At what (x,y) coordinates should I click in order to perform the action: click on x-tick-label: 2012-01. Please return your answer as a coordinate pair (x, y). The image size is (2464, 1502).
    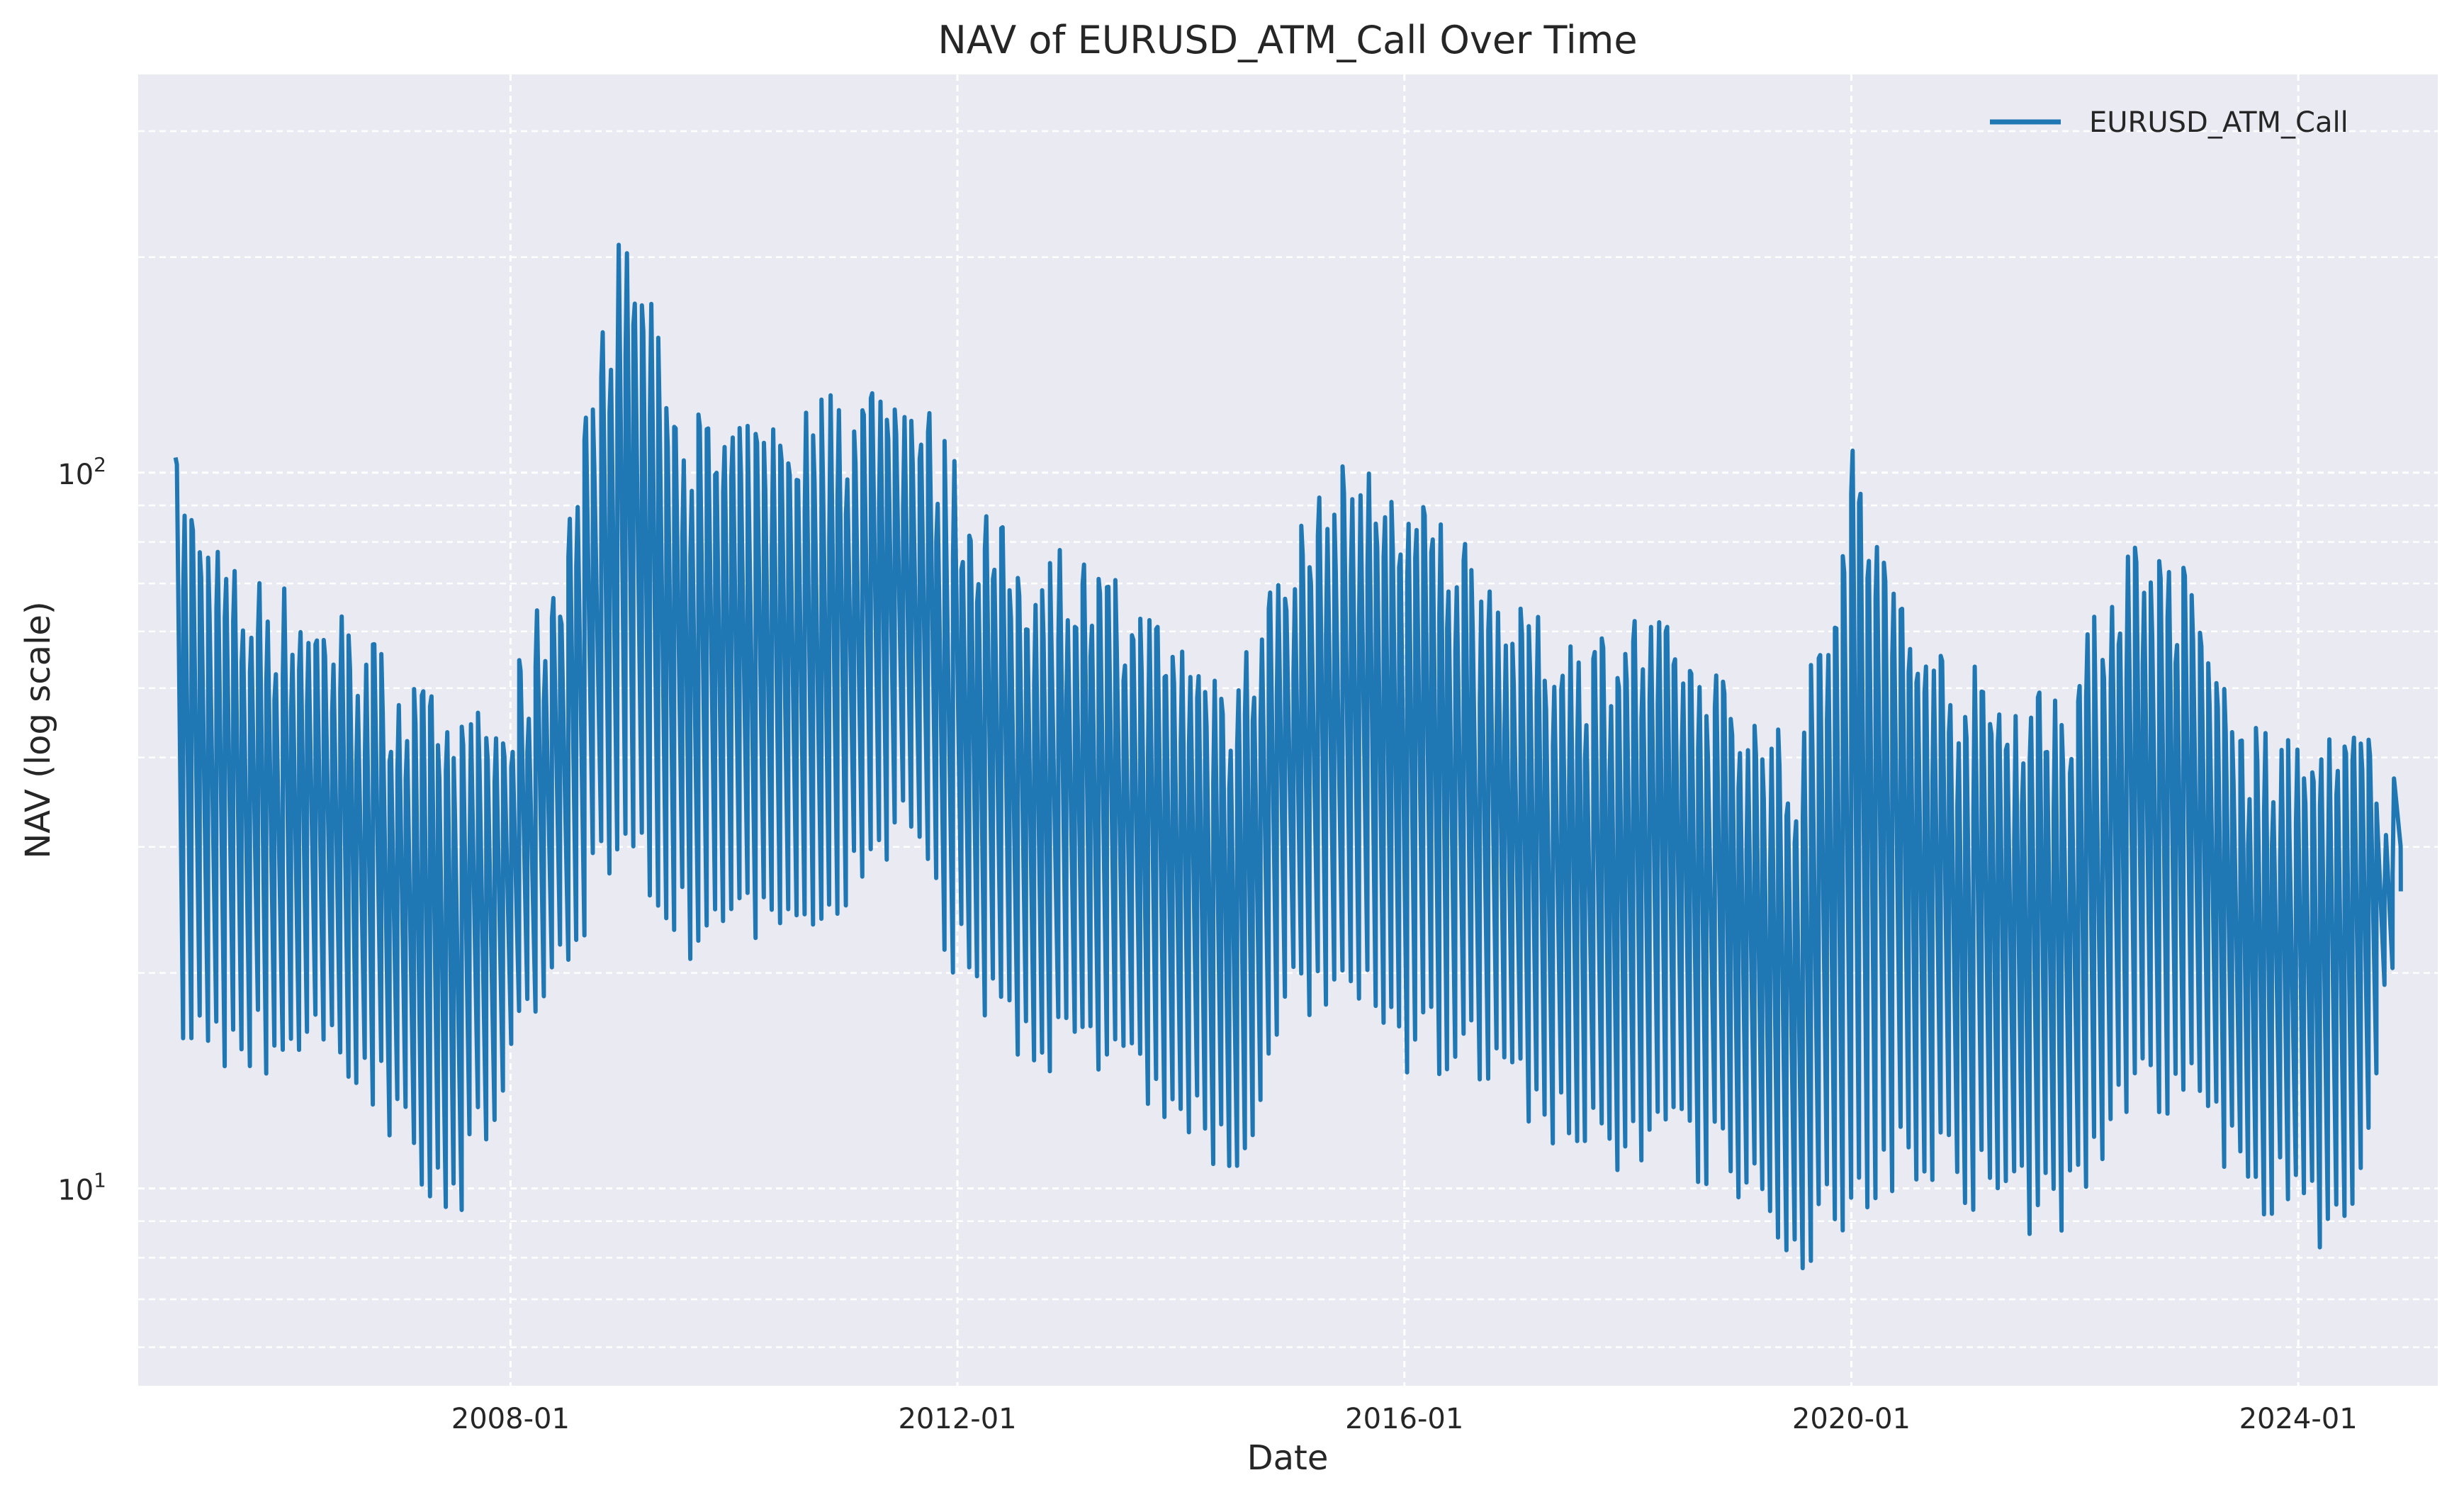
    Looking at the image, I should click on (957, 1419).